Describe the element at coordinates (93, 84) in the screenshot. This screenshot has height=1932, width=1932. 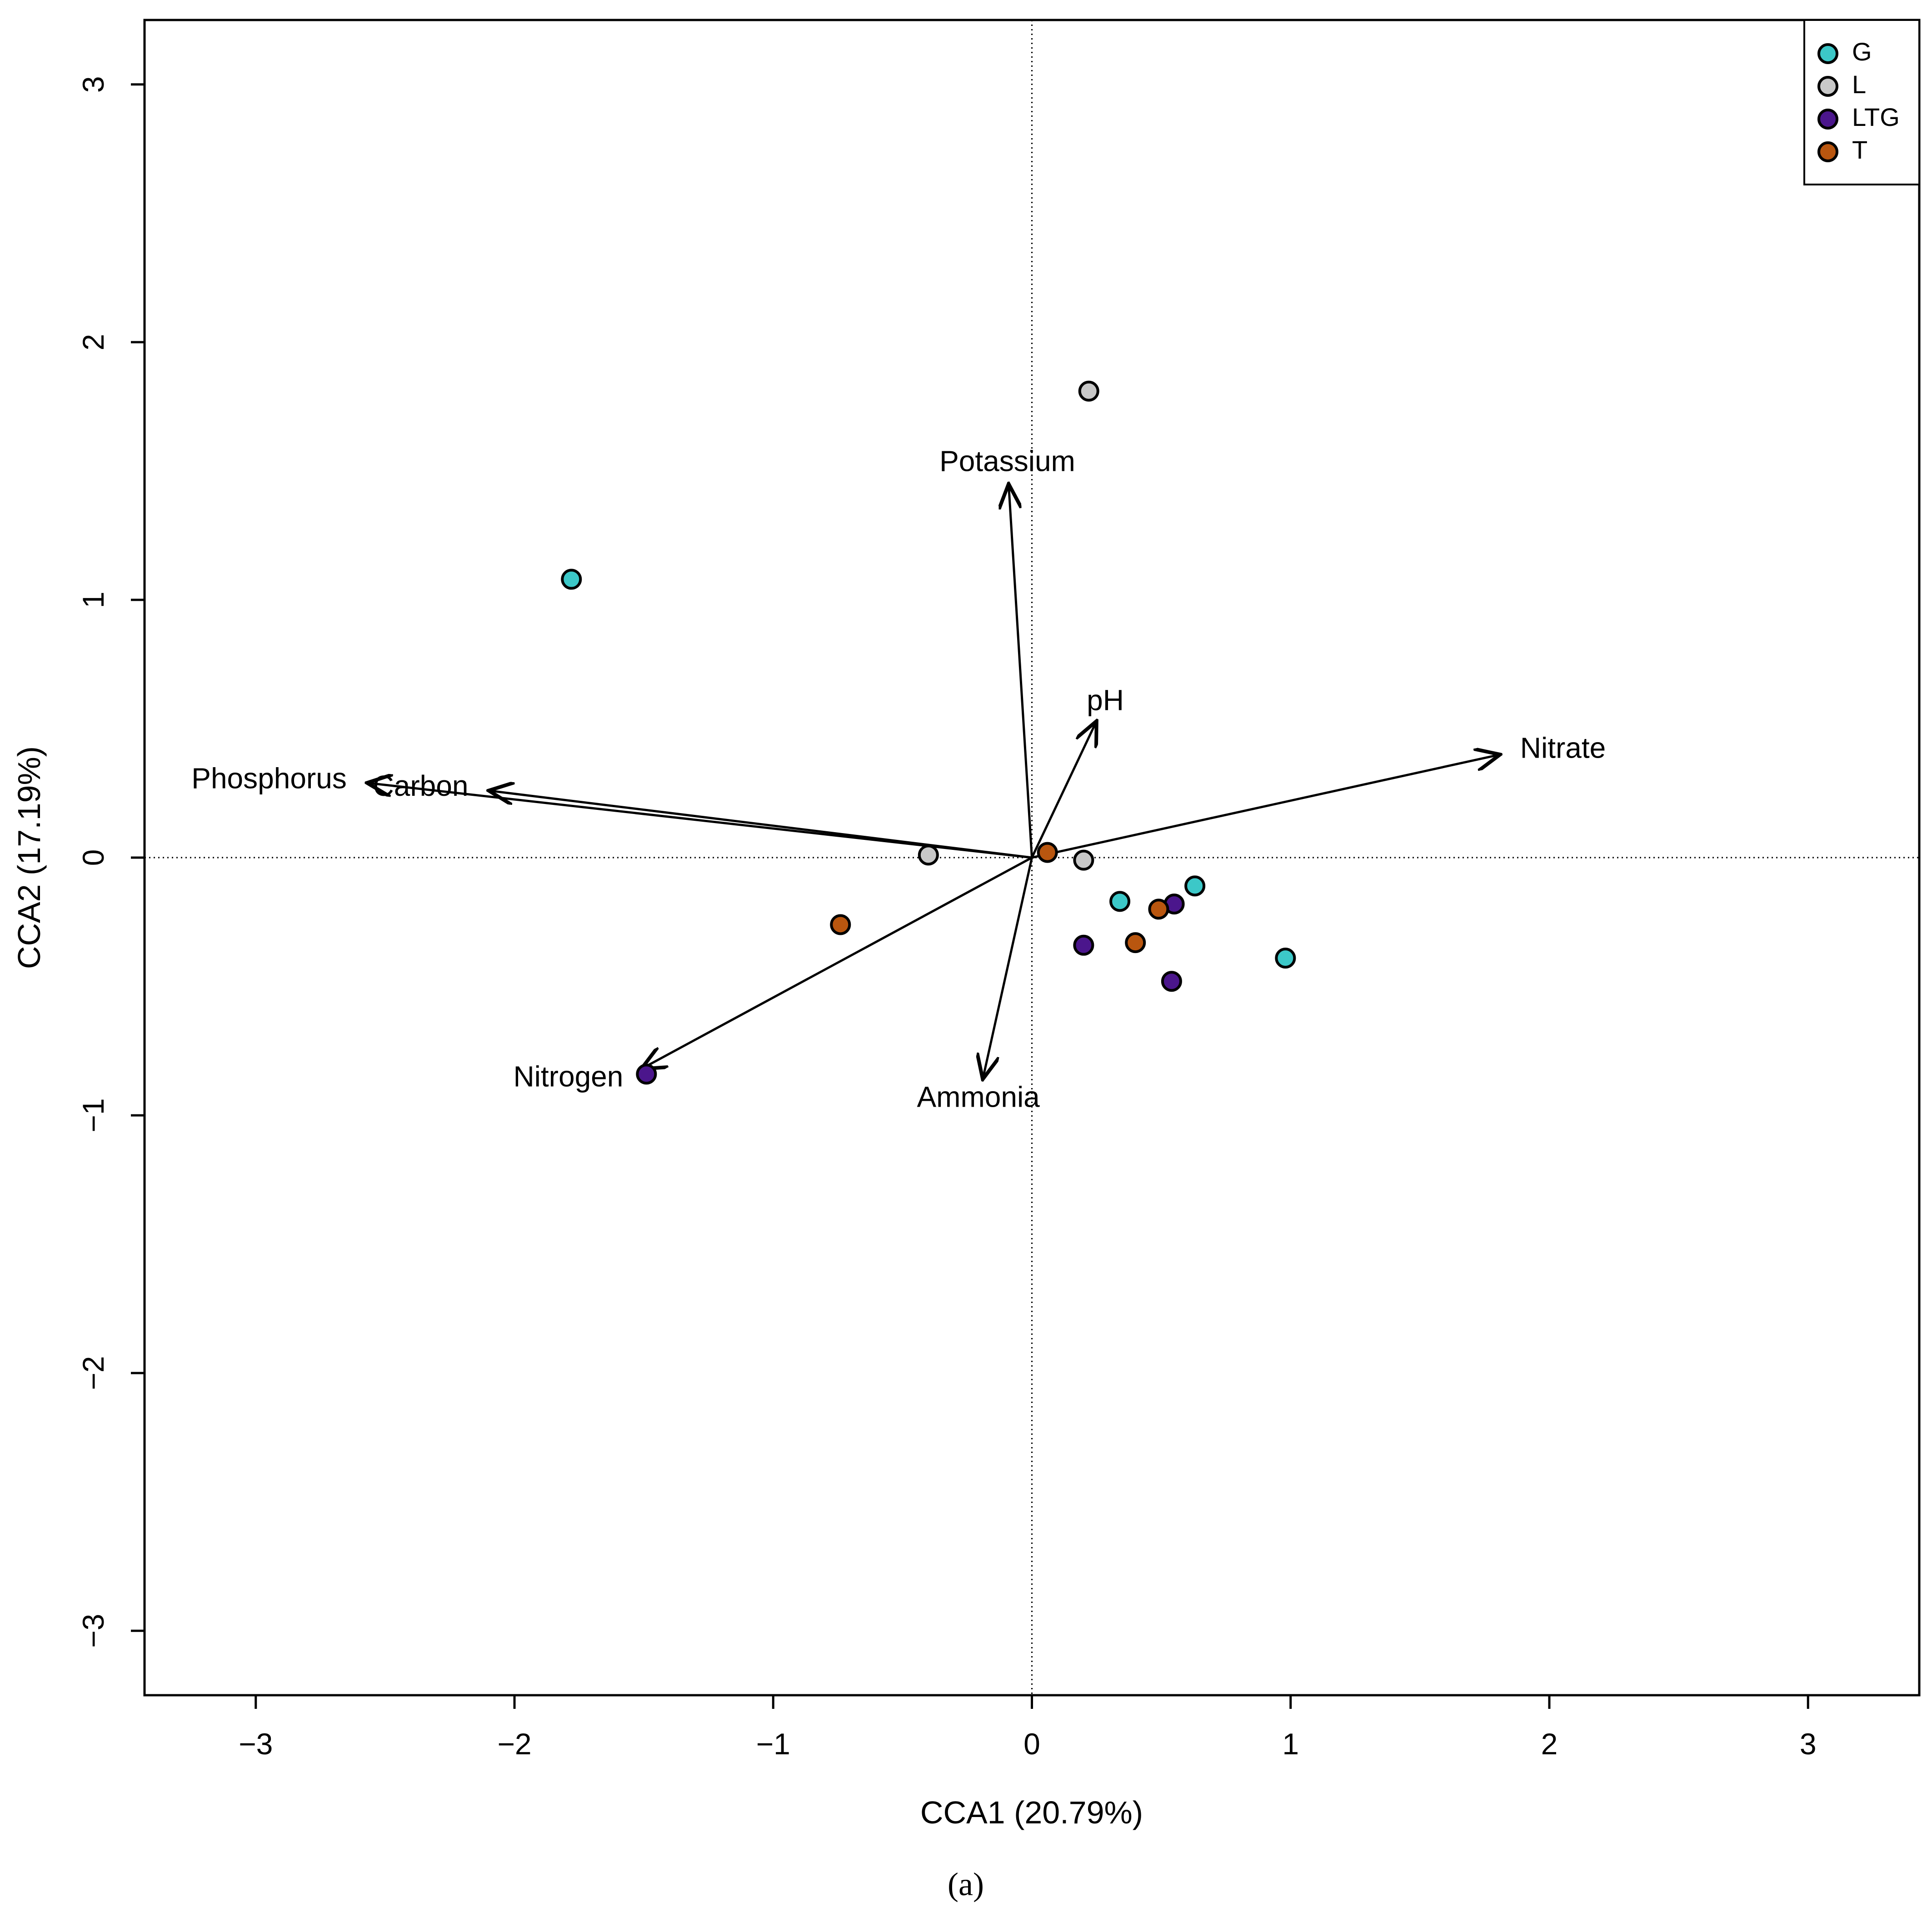
I see `y-tick-label: 3` at that location.